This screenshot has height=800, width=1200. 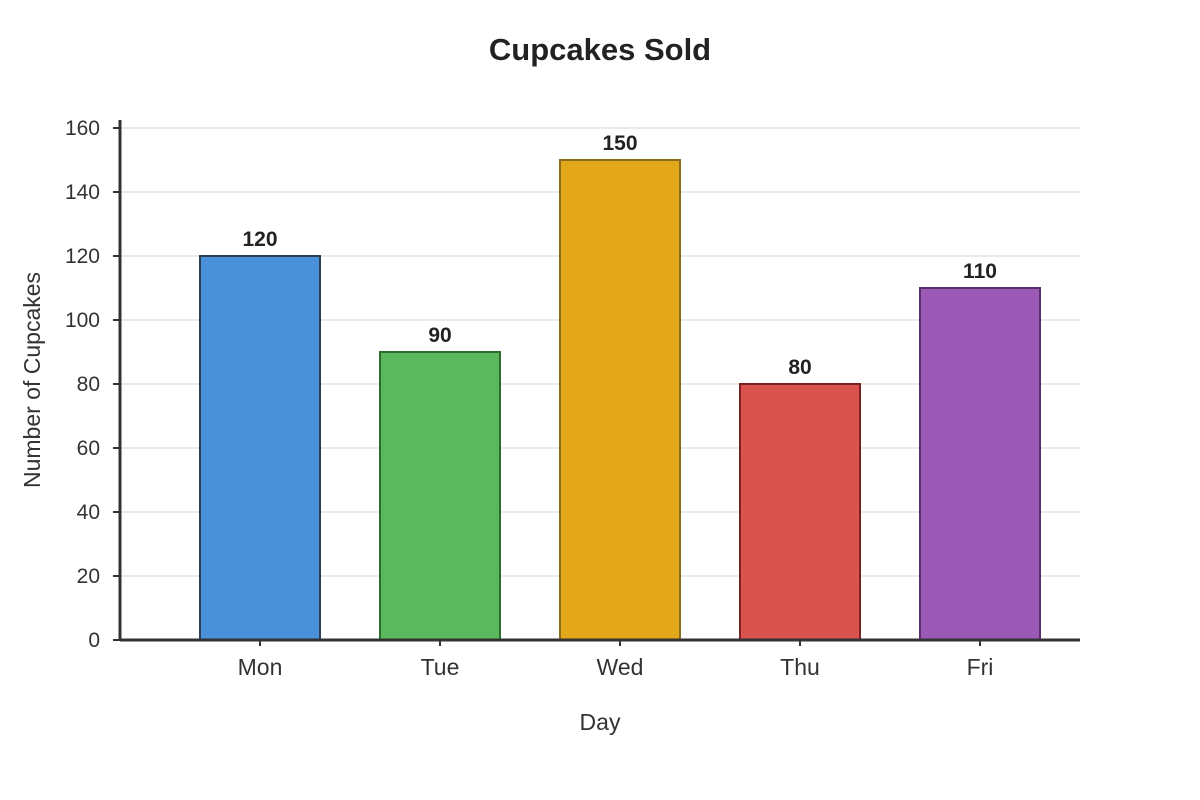 I want to click on y-tick-label: 120, so click(x=82, y=256).